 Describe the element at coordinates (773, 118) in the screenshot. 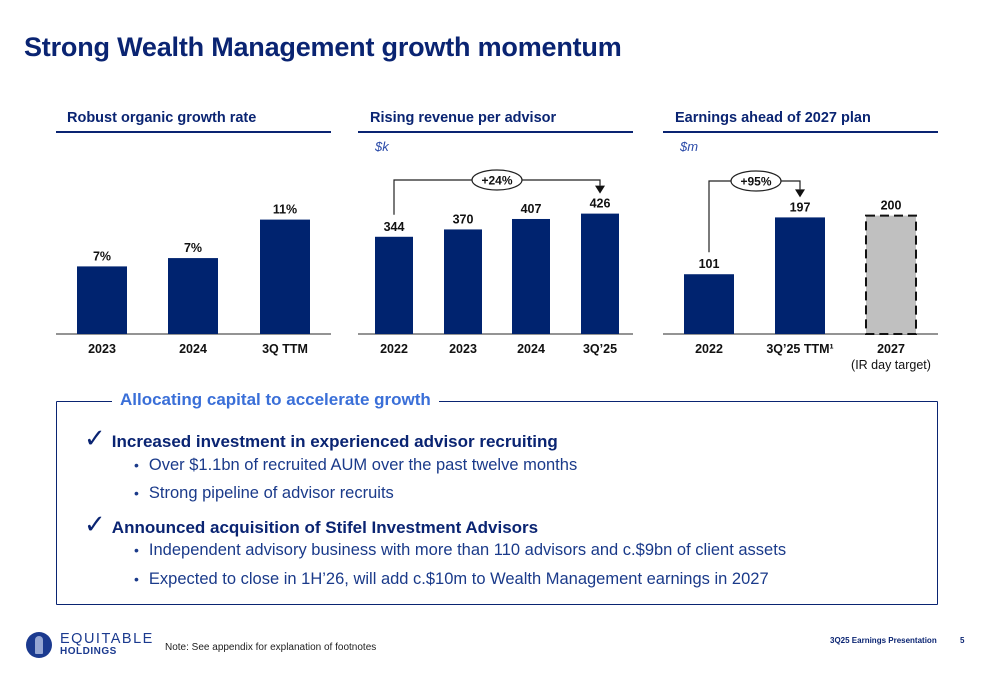

I see `chart3-title: Earnings ahead of 2027 plan` at that location.